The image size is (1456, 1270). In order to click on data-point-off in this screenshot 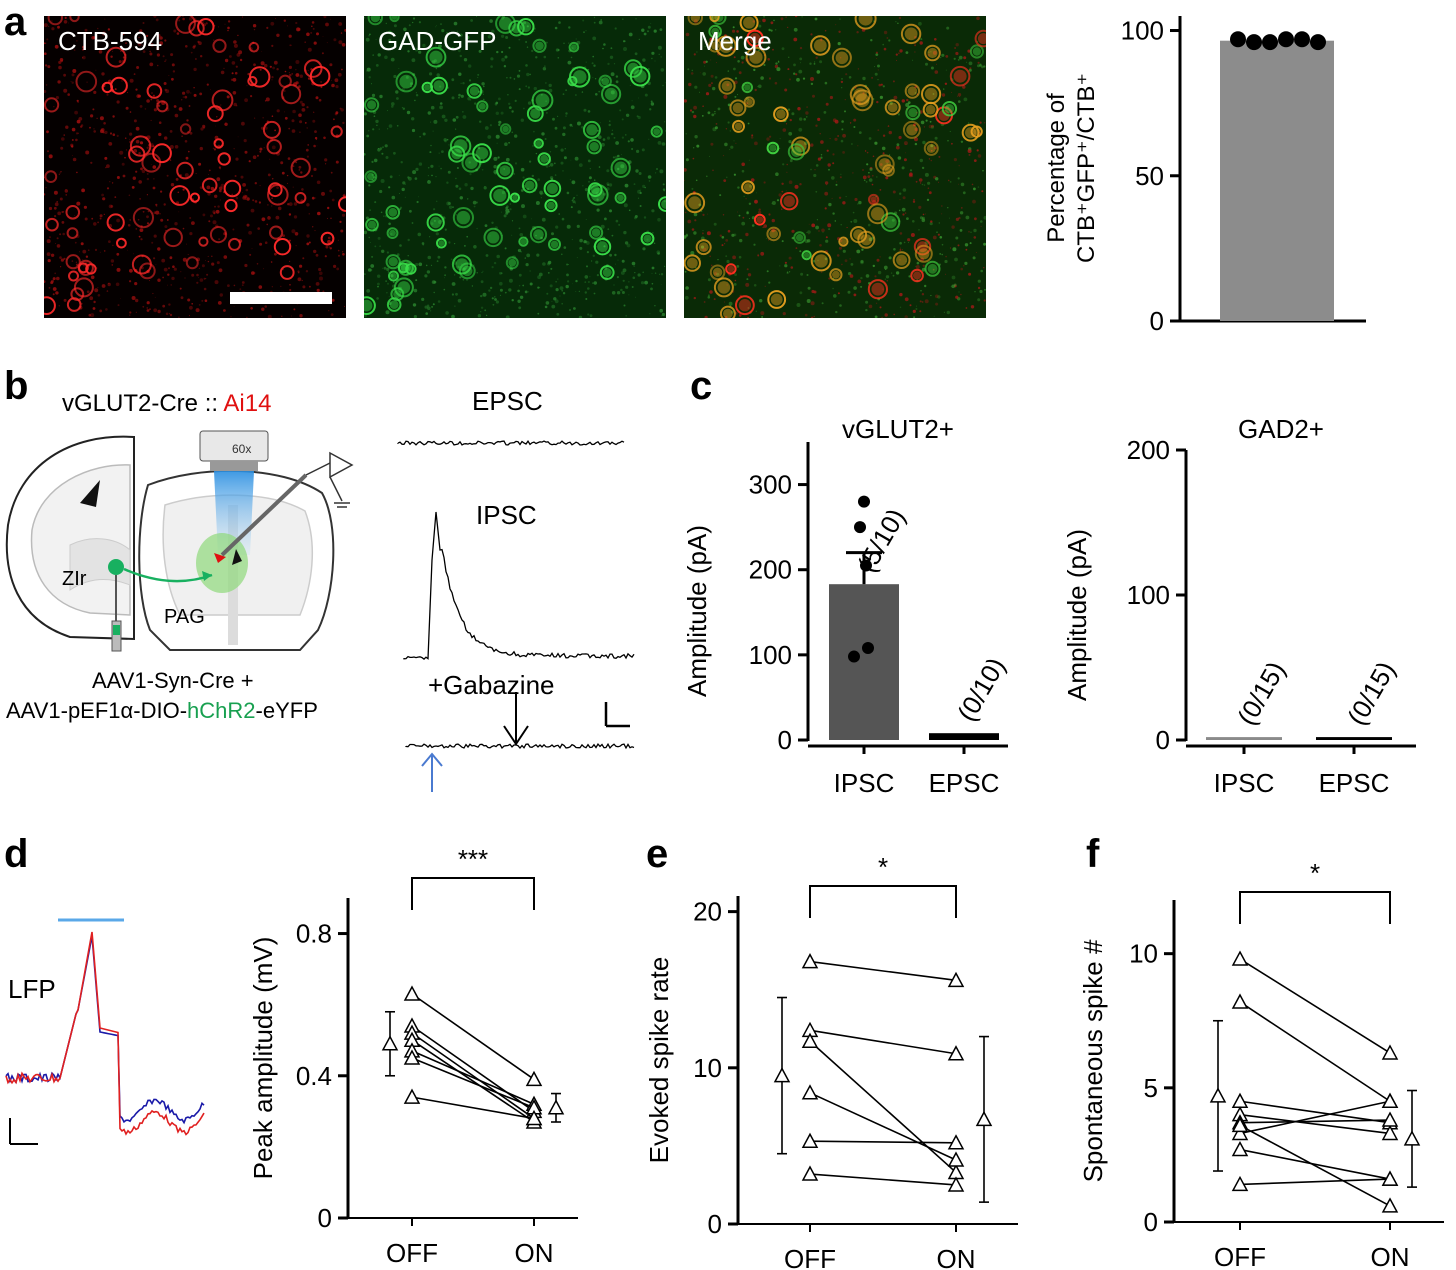, I will do `click(412, 1096)`.